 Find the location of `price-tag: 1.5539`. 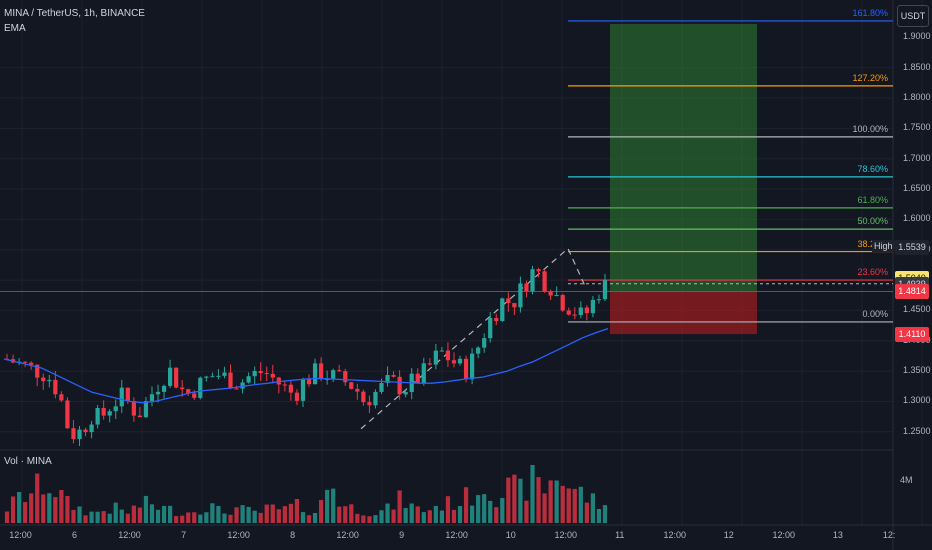

price-tag: 1.5539 is located at coordinates (912, 248).